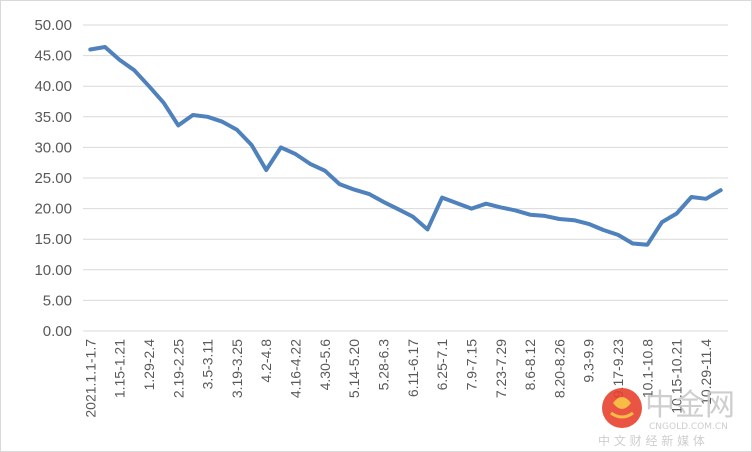 The width and height of the screenshot is (752, 452). I want to click on x-tick-label: 8.6-8.12, so click(530, 365).